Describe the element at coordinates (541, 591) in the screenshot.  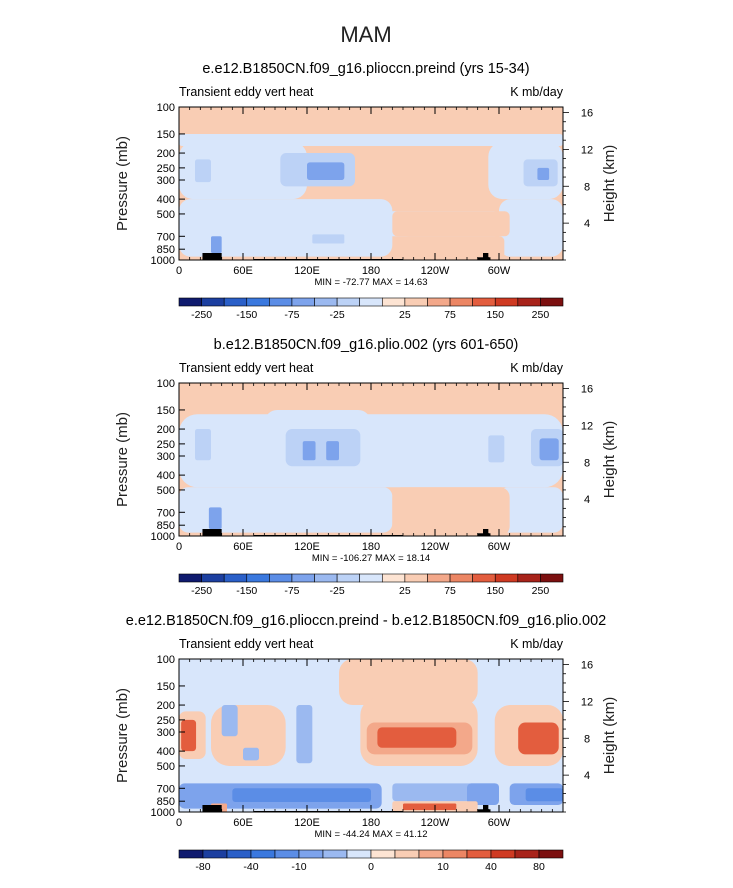
I see `colorbar-label: 250` at that location.